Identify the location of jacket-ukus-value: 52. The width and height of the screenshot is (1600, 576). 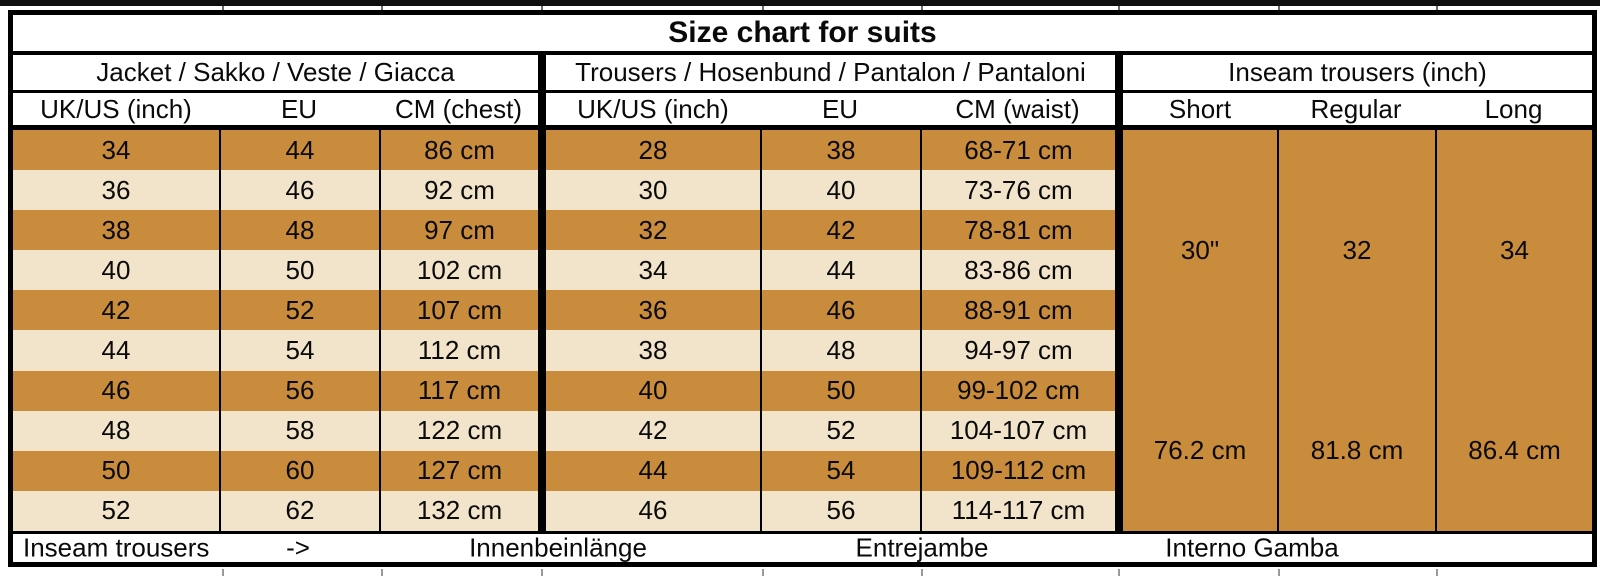
(116, 510).